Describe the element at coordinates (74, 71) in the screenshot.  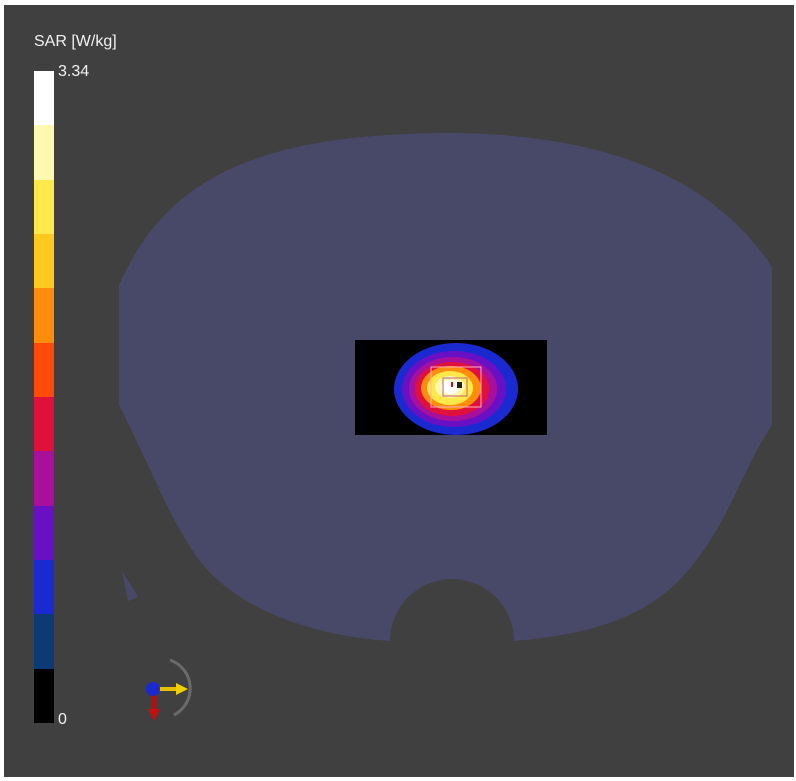
I see `colorbar-max-label: 3.34` at that location.